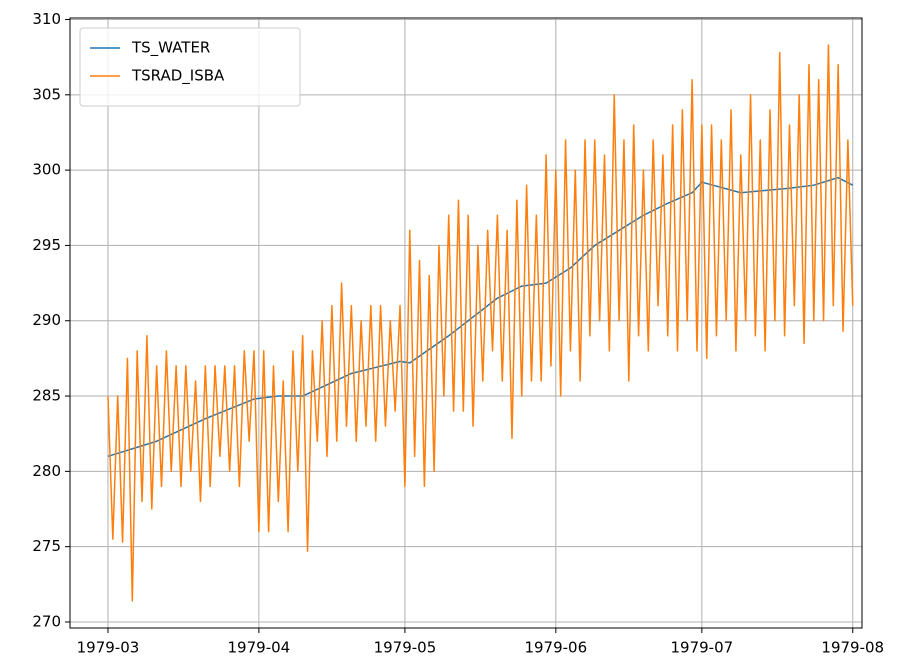 The image size is (902, 671). I want to click on x-tick-label: 1979-07, so click(702, 648).